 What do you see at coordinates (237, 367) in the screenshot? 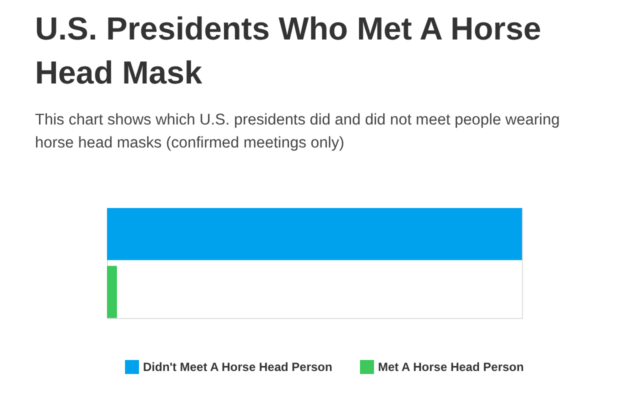
I see `legend-label: Didn't Meet A Horse Head Person` at bounding box center [237, 367].